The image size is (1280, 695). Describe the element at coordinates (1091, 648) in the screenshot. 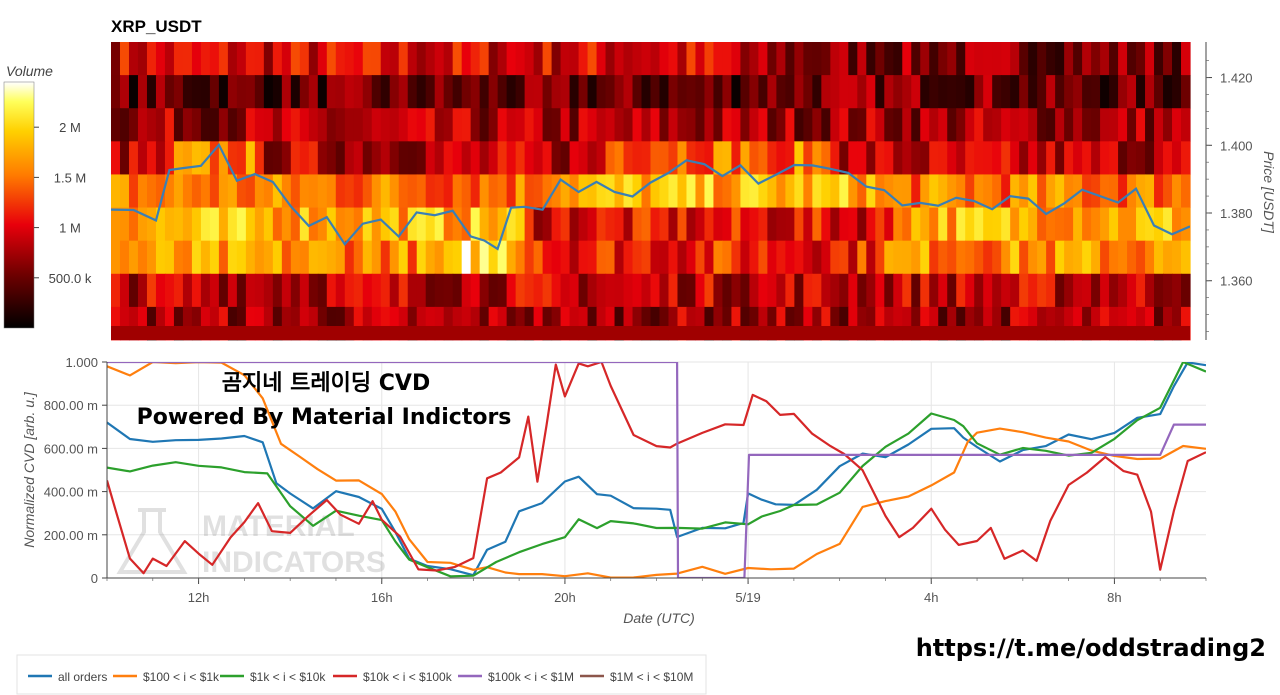

I see `telegram-link: https://t.me/oddstrading2` at that location.